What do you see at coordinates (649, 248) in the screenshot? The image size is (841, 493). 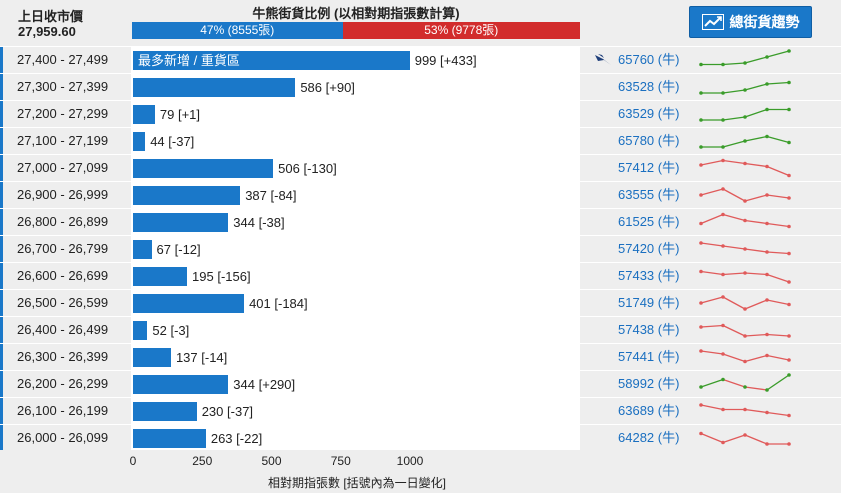 I see `warrant-code-link: 57420 (牛)` at bounding box center [649, 248].